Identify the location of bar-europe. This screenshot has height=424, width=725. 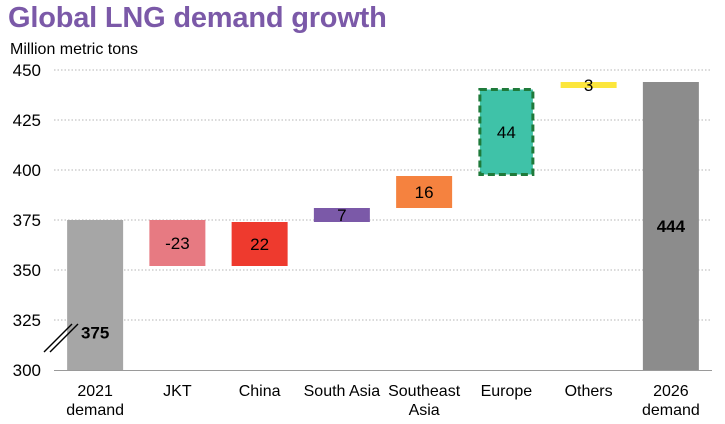
(506, 132).